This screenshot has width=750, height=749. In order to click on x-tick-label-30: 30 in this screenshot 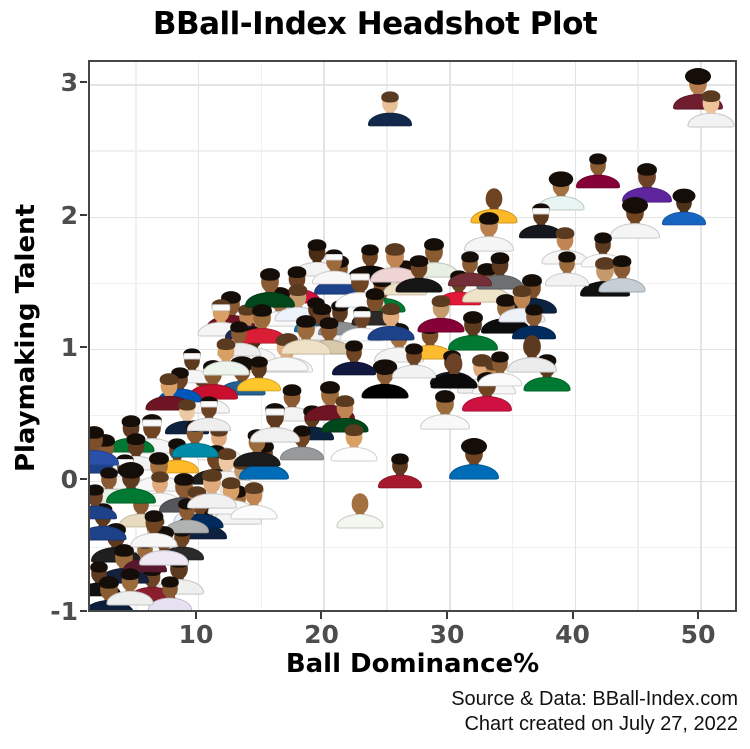, I will do `click(447, 634)`.